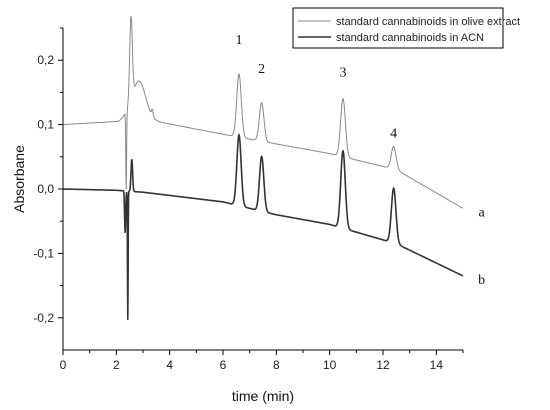 The width and height of the screenshot is (550, 410). I want to click on y-tick-label: -0,2, so click(43, 318).